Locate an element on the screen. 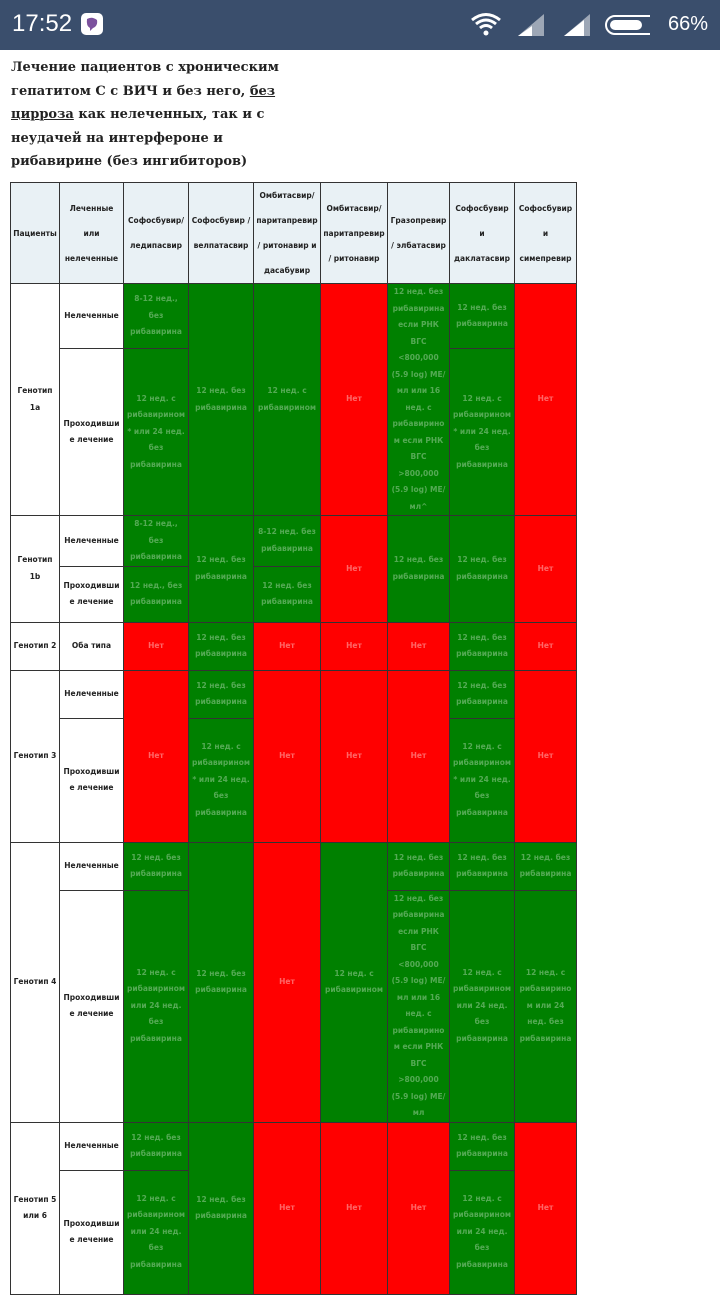 The width and height of the screenshot is (720, 1295). patients-cell: Оба типа is located at coordinates (91, 646).